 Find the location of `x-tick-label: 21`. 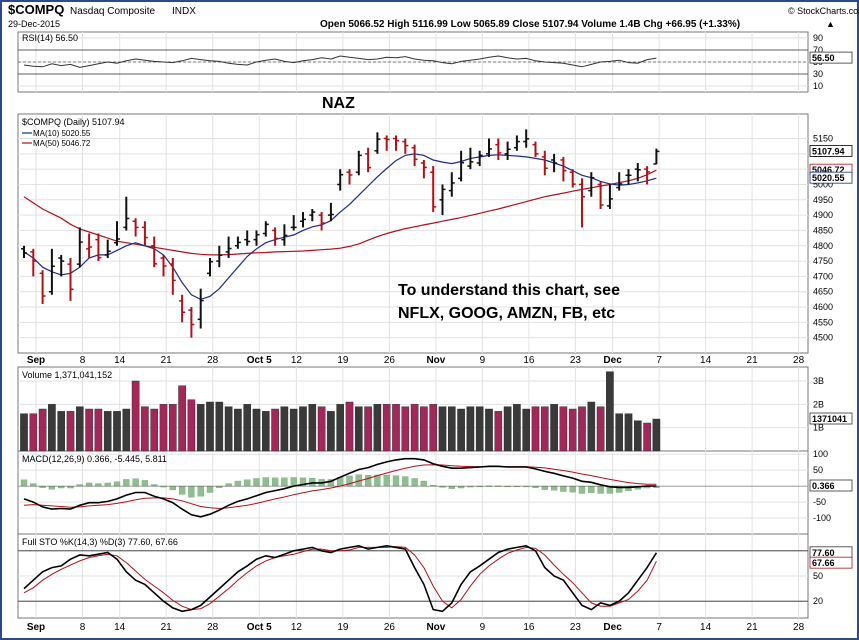

x-tick-label: 21 is located at coordinates (753, 627).